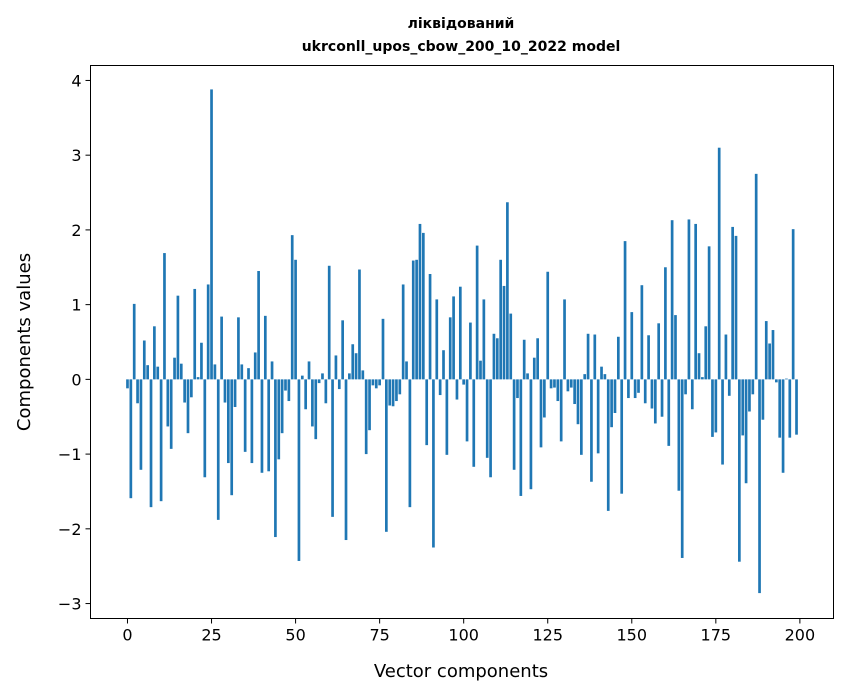 Image resolution: width=847 pixels, height=700 pixels. Describe the element at coordinates (76, 230) in the screenshot. I see `y-tick-label: 2` at that location.